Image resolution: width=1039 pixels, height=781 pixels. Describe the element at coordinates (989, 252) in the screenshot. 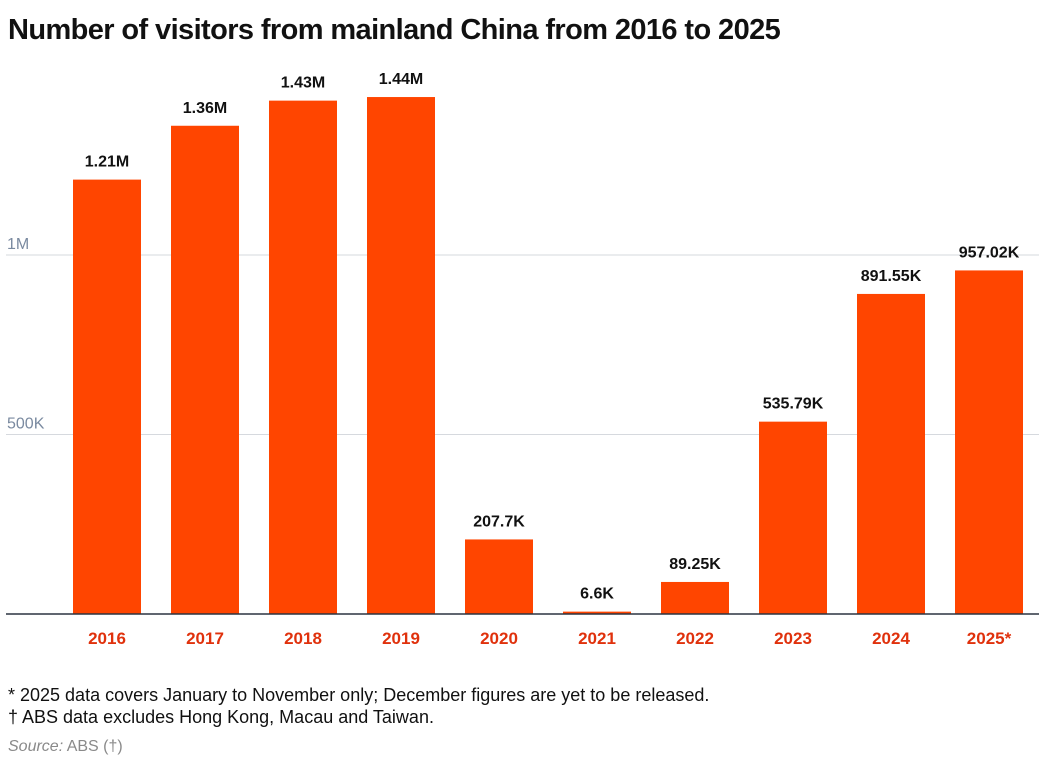

I see `bar-value-label: 957.02K` at that location.